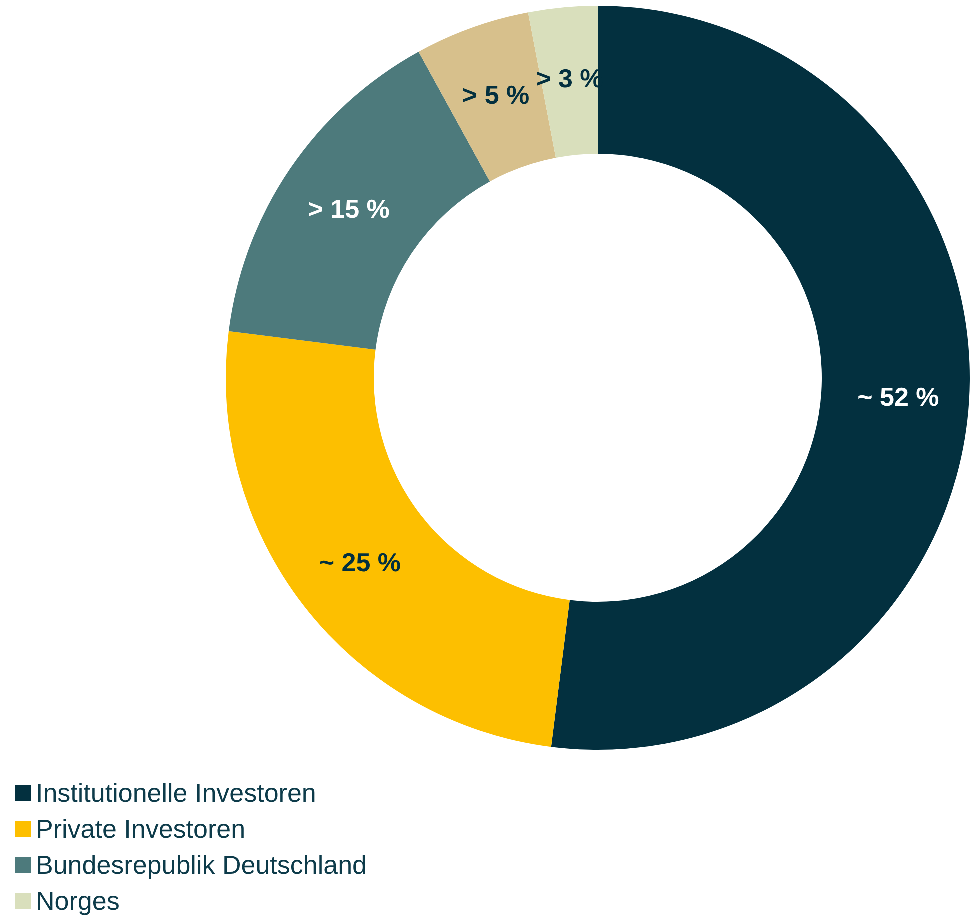  I want to click on data-label: ~ 25 %, so click(360, 562).